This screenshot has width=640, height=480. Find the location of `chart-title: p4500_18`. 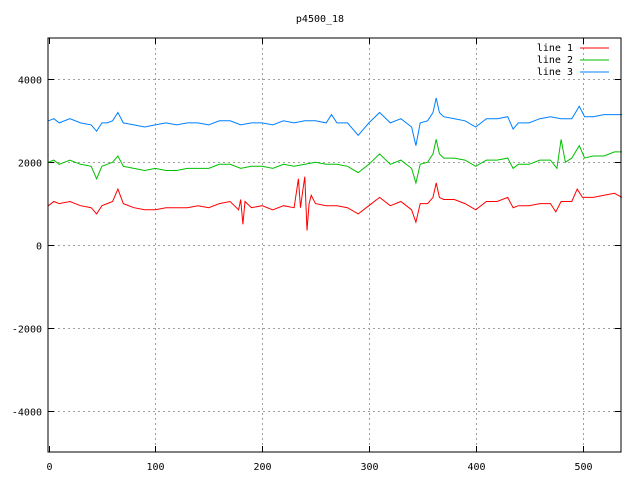

chart-title: p4500_18 is located at coordinates (320, 19).